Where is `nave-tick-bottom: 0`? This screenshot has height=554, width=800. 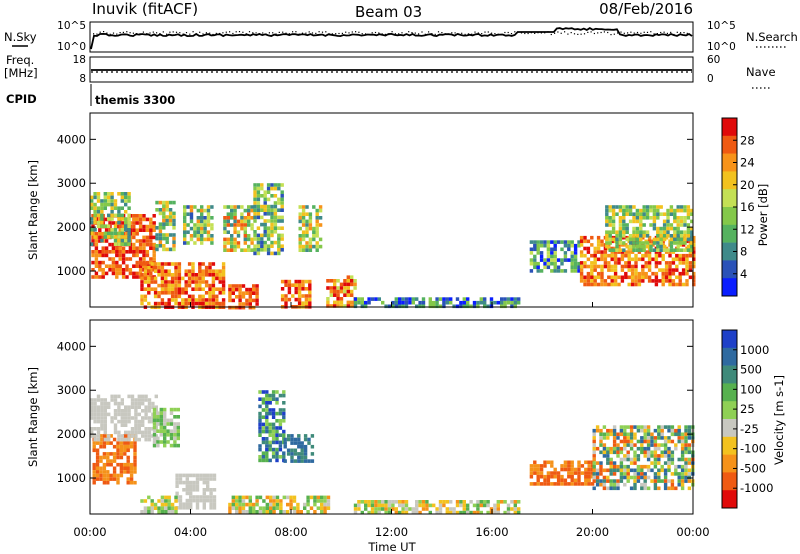 nave-tick-bottom: 0 is located at coordinates (710, 79).